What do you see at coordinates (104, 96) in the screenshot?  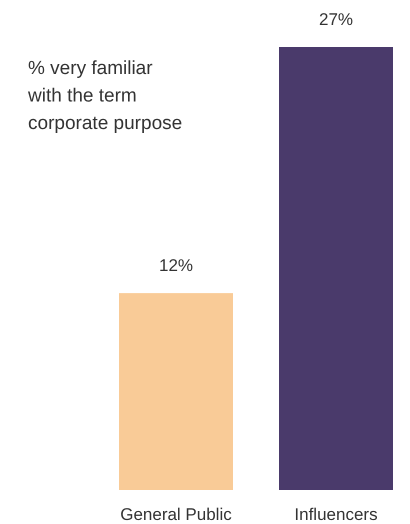 I see `text: % very familiar with the term corporate purpose` at bounding box center [104, 96].